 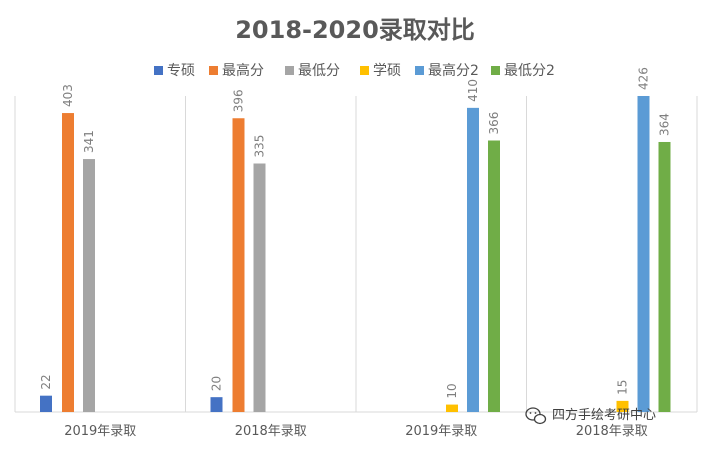 I want to click on data-label-专硕-0: 22, so click(x=46, y=381).